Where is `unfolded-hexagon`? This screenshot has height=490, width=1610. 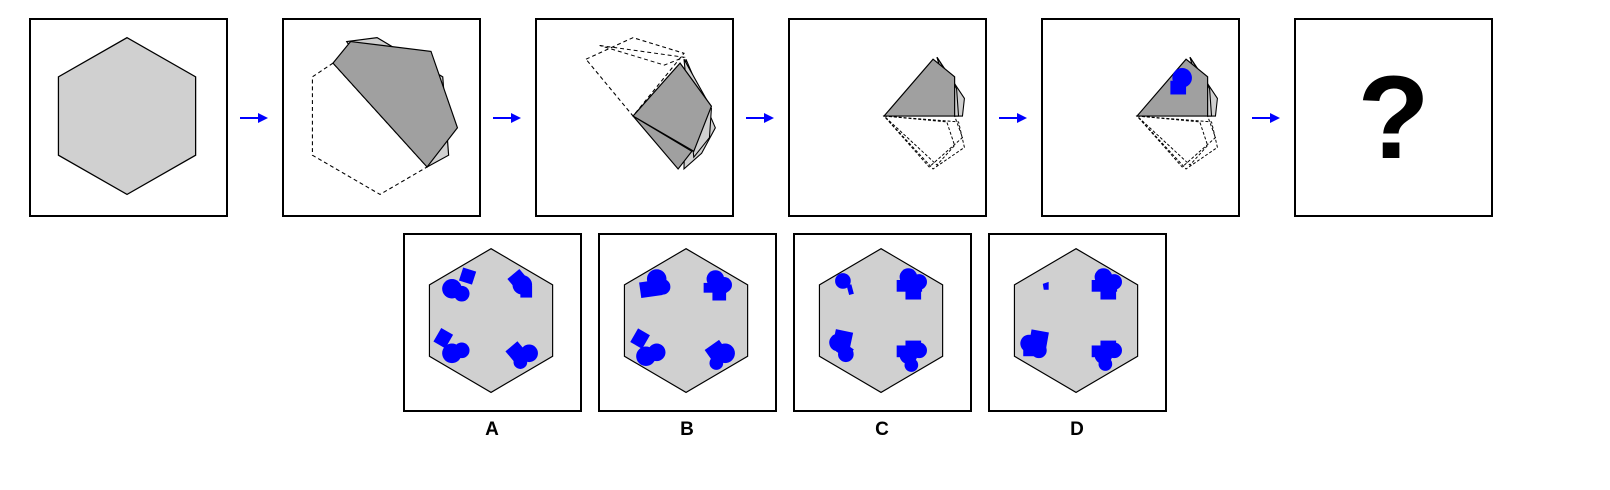
unfolded-hexagon is located at coordinates (127, 116).